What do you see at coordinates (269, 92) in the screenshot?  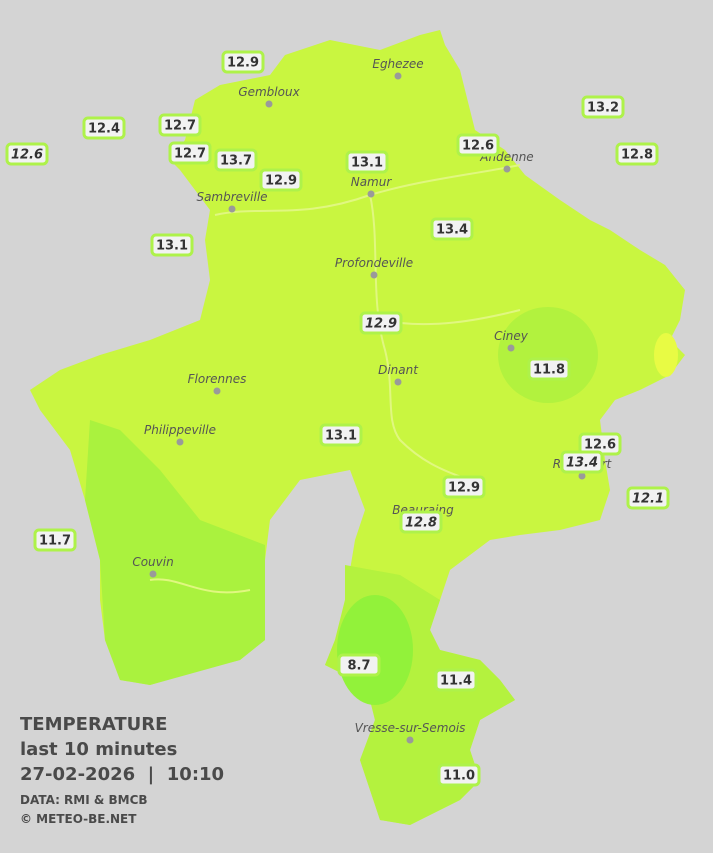 I see `city-label: Gembloux` at bounding box center [269, 92].